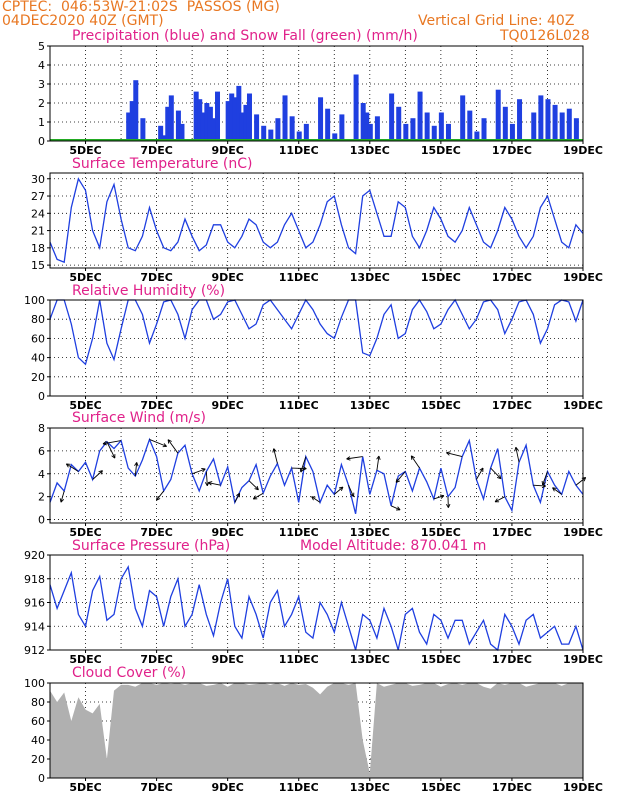 The width and height of the screenshot is (618, 800). Describe the element at coordinates (512, 532) in the screenshot. I see `x-tick-label: 17DEC` at that location.